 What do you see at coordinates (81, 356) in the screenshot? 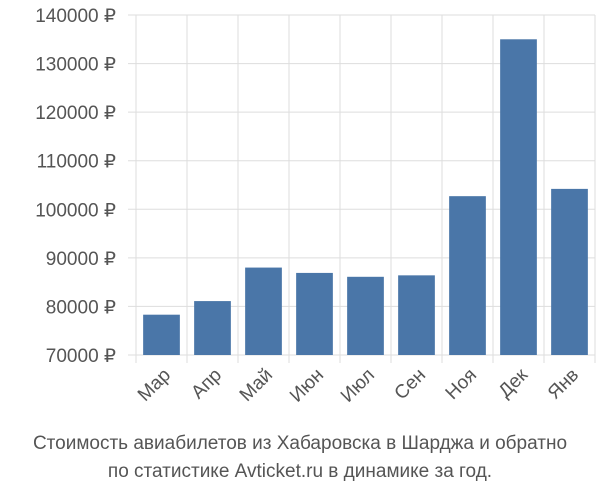
I see `y-tick-label: 70000 ₽` at bounding box center [81, 356].